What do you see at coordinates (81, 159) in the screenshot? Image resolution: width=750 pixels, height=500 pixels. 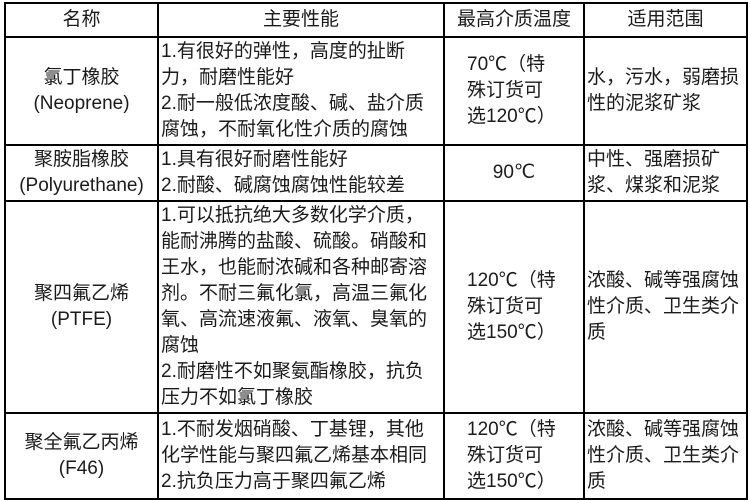 I see `material-name-zh: 聚胺脂橡胶` at bounding box center [81, 159].